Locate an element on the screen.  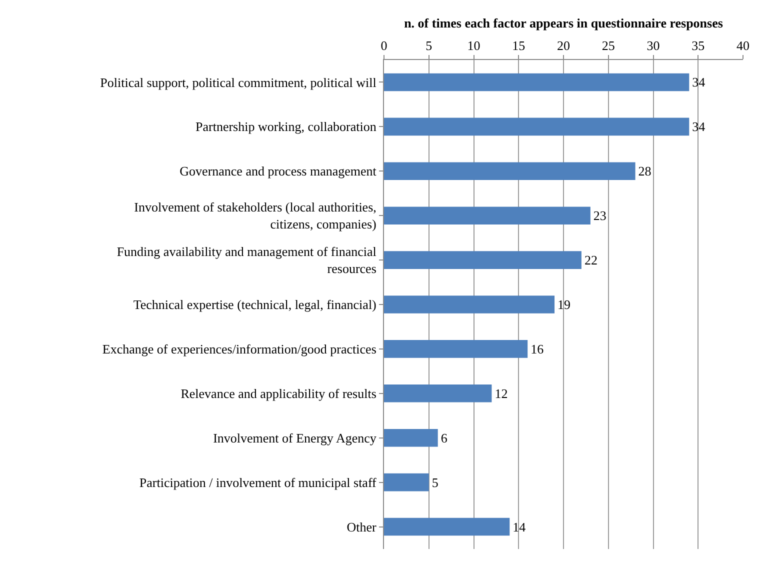
x-axis-title: n. of times each factor appears in questionnaire responses is located at coordinates (563, 23).